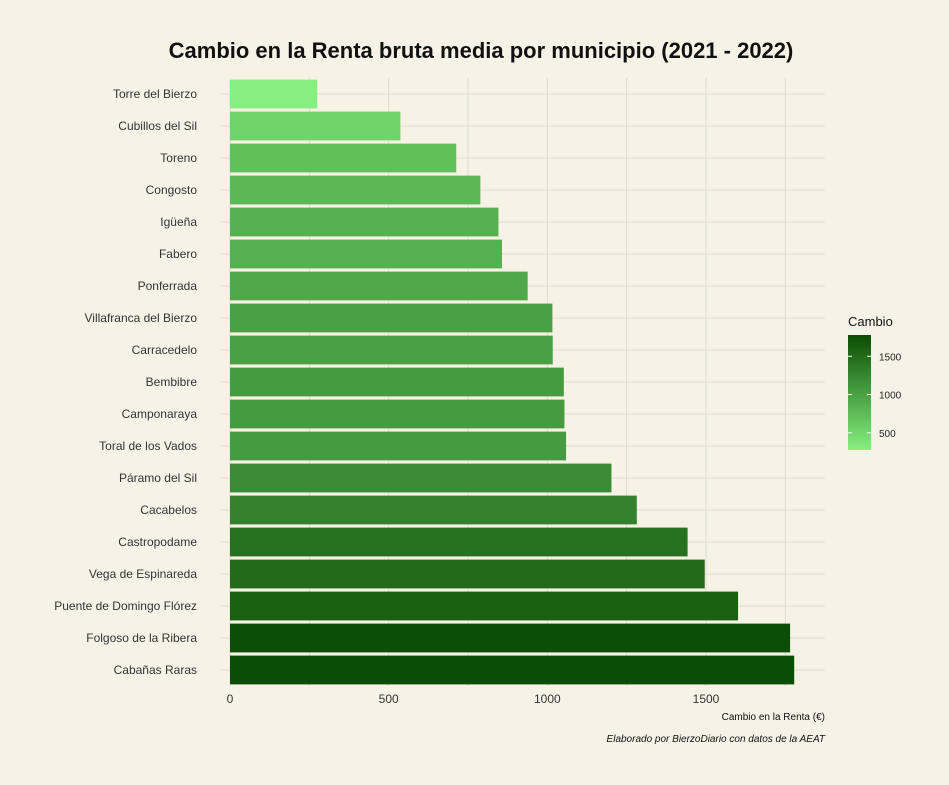 The width and height of the screenshot is (949, 785). What do you see at coordinates (157, 542) in the screenshot?
I see `category-label: Castropodame` at bounding box center [157, 542].